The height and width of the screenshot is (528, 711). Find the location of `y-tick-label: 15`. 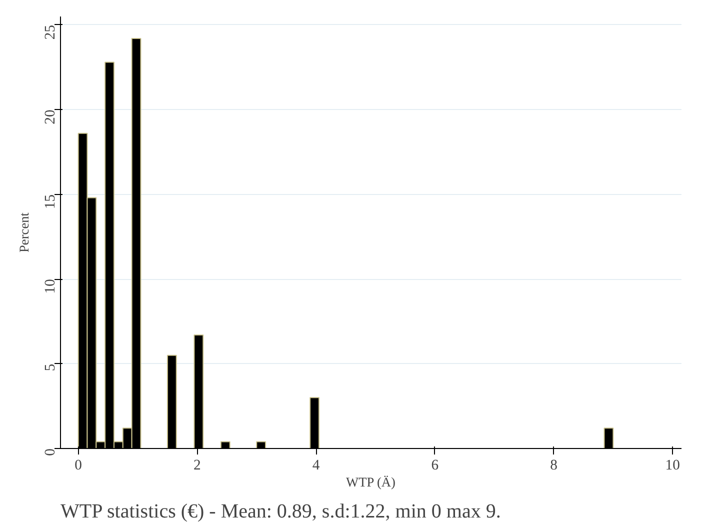

y-tick-label: 15 is located at coordinates (50, 202).